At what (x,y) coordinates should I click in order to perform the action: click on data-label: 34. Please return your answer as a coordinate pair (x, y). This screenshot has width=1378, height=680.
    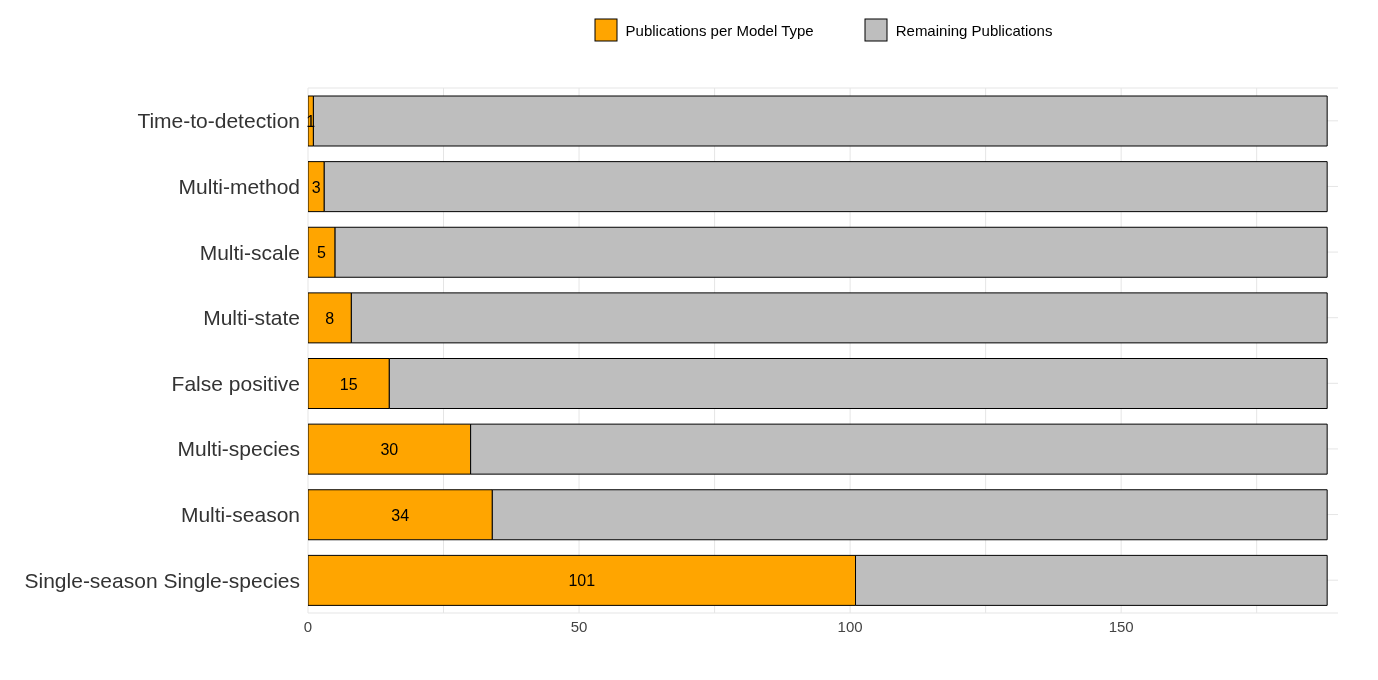
    Looking at the image, I should click on (400, 515).